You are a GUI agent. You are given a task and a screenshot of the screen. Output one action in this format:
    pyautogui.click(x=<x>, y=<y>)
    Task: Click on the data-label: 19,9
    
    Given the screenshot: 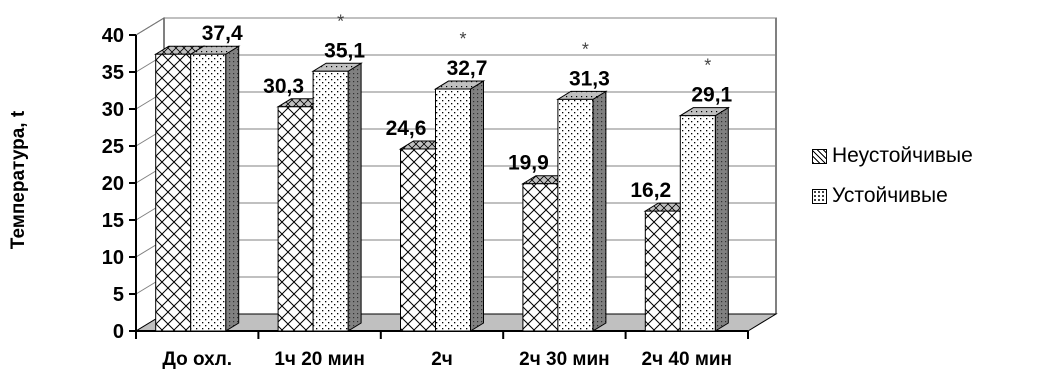 What is the action you would take?
    pyautogui.click(x=528, y=163)
    